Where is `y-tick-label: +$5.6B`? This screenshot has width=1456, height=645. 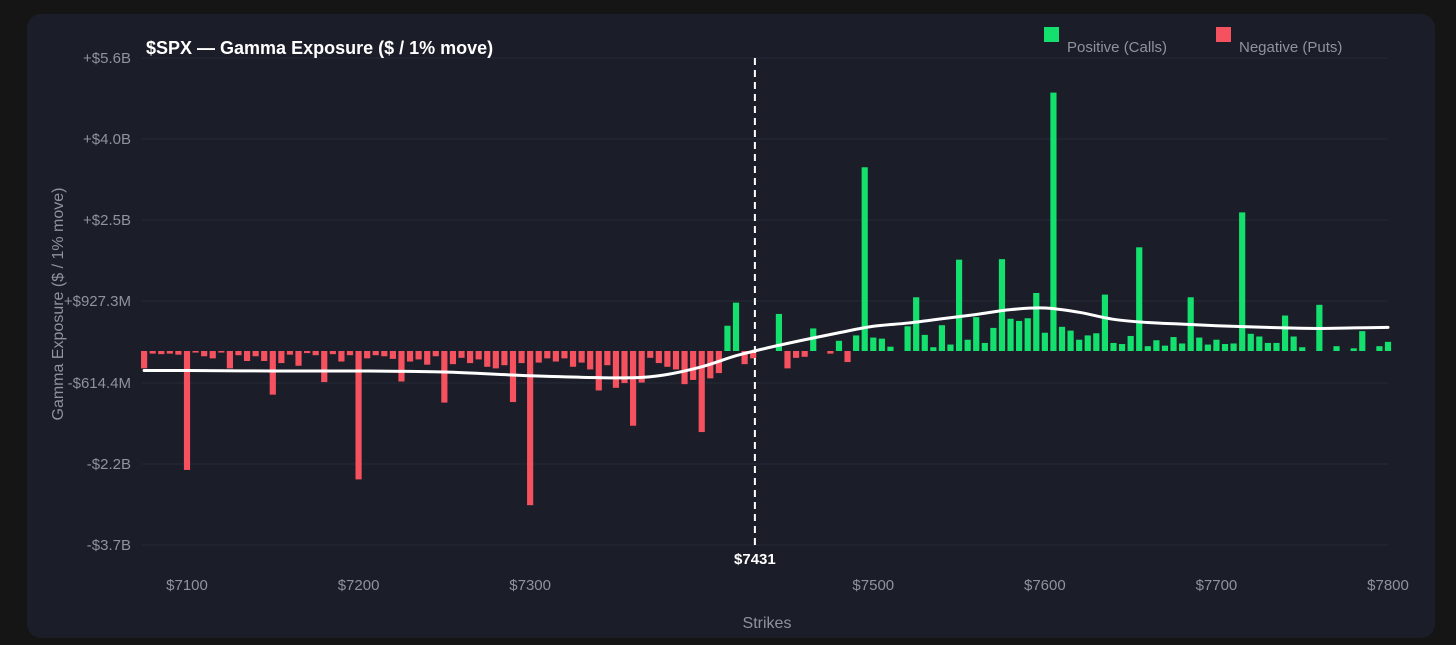 y-tick-label: +$5.6B is located at coordinates (107, 58).